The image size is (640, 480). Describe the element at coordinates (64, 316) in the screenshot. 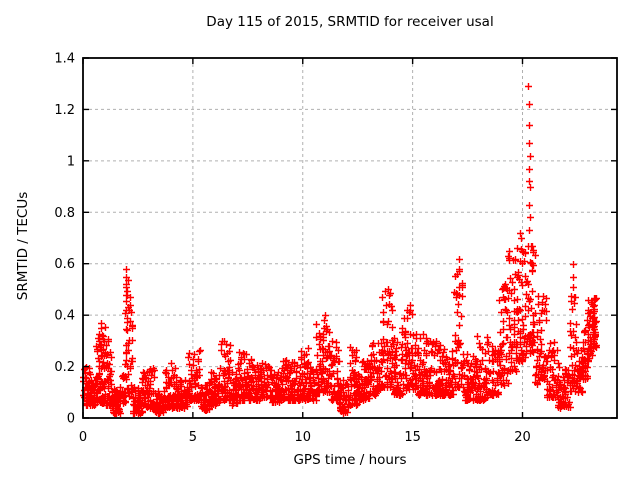

I see `y-tick-label: 0.4` at that location.